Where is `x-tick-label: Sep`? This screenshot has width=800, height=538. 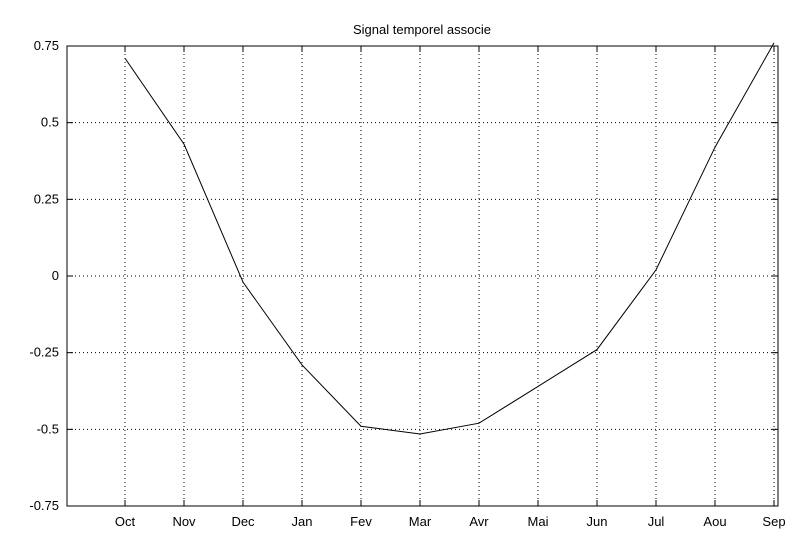
x-tick-label: Sep is located at coordinates (773, 521).